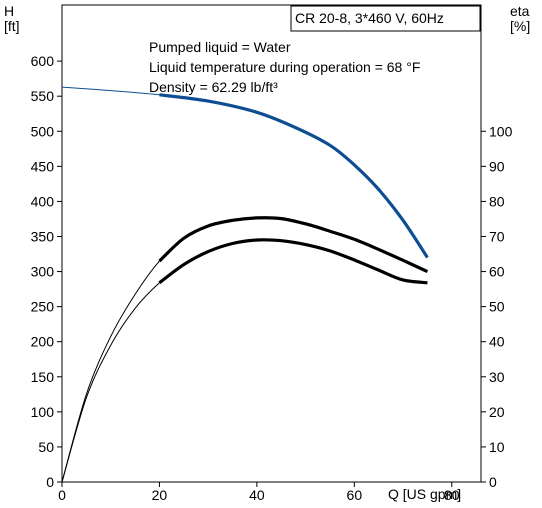 This screenshot has width=542, height=508. Describe the element at coordinates (43, 61) in the screenshot. I see `y-left-tick-label: 600` at that location.